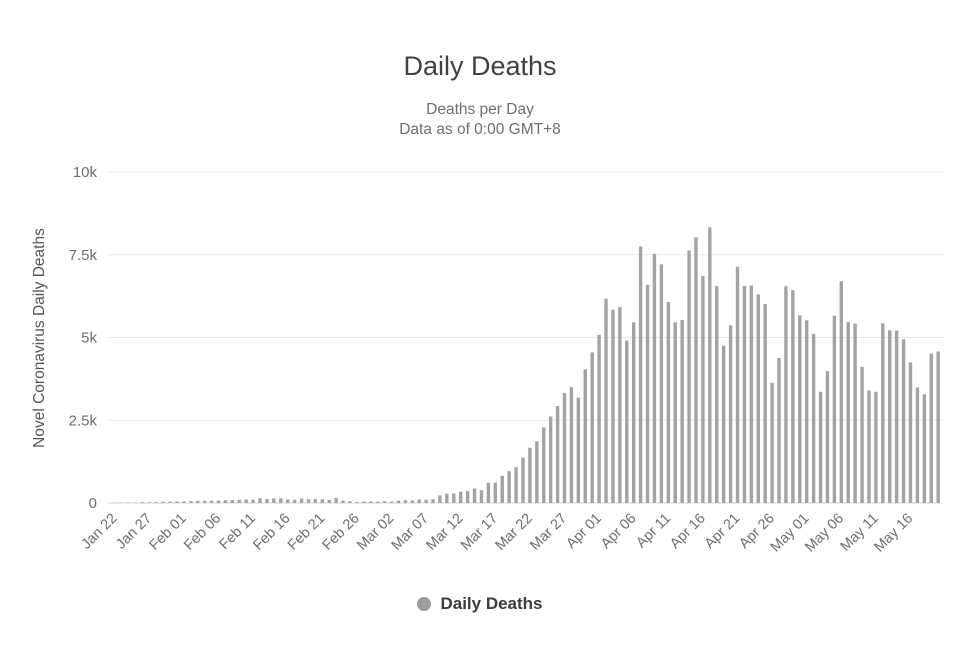 The image size is (960, 647). I want to click on legend-label: Daily Deaths, so click(491, 603).